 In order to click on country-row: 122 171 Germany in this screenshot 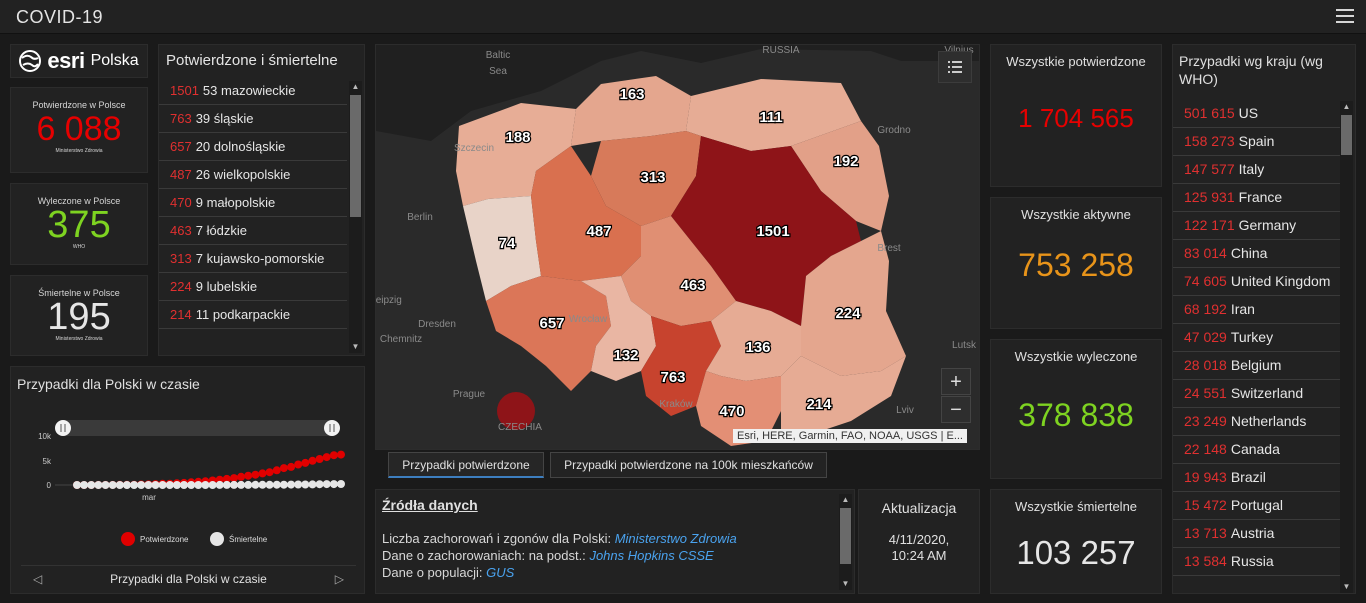, I will do `click(1256, 226)`.